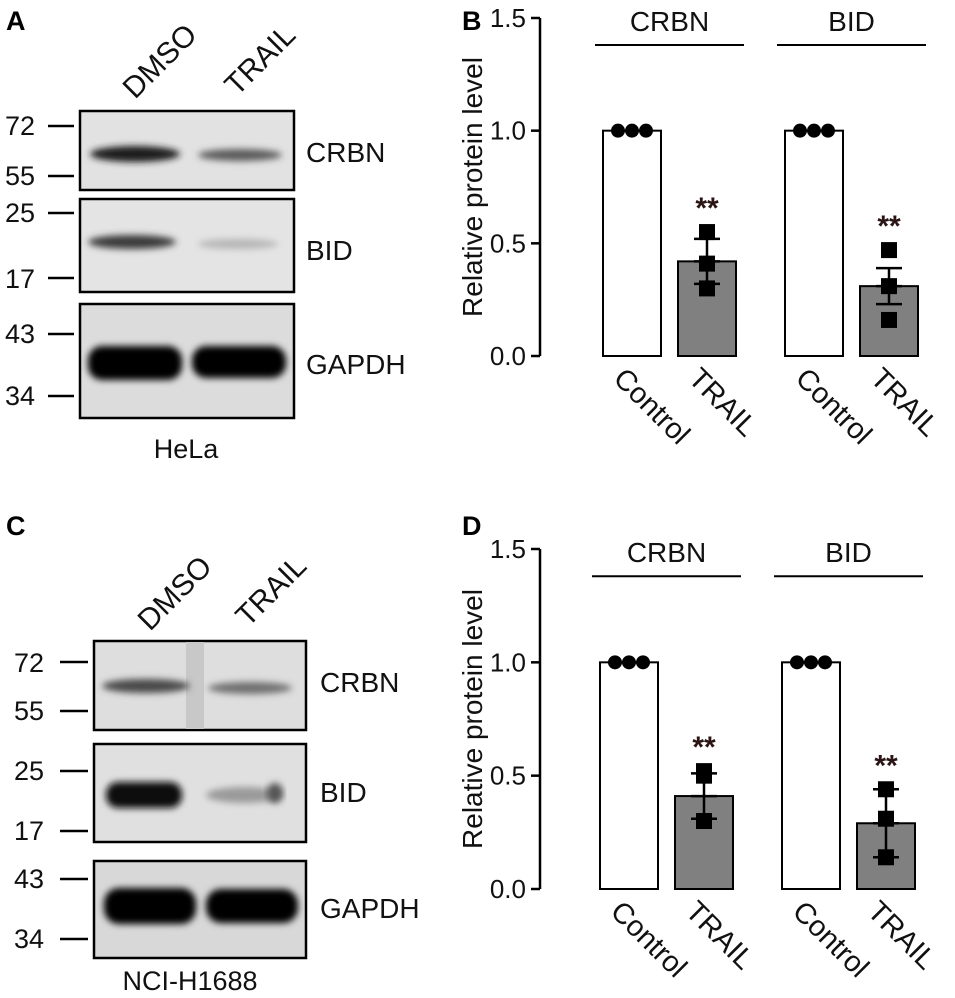  Describe the element at coordinates (175, 593) in the screenshot. I see `panel-c-lane-dmso: DMSO` at that location.